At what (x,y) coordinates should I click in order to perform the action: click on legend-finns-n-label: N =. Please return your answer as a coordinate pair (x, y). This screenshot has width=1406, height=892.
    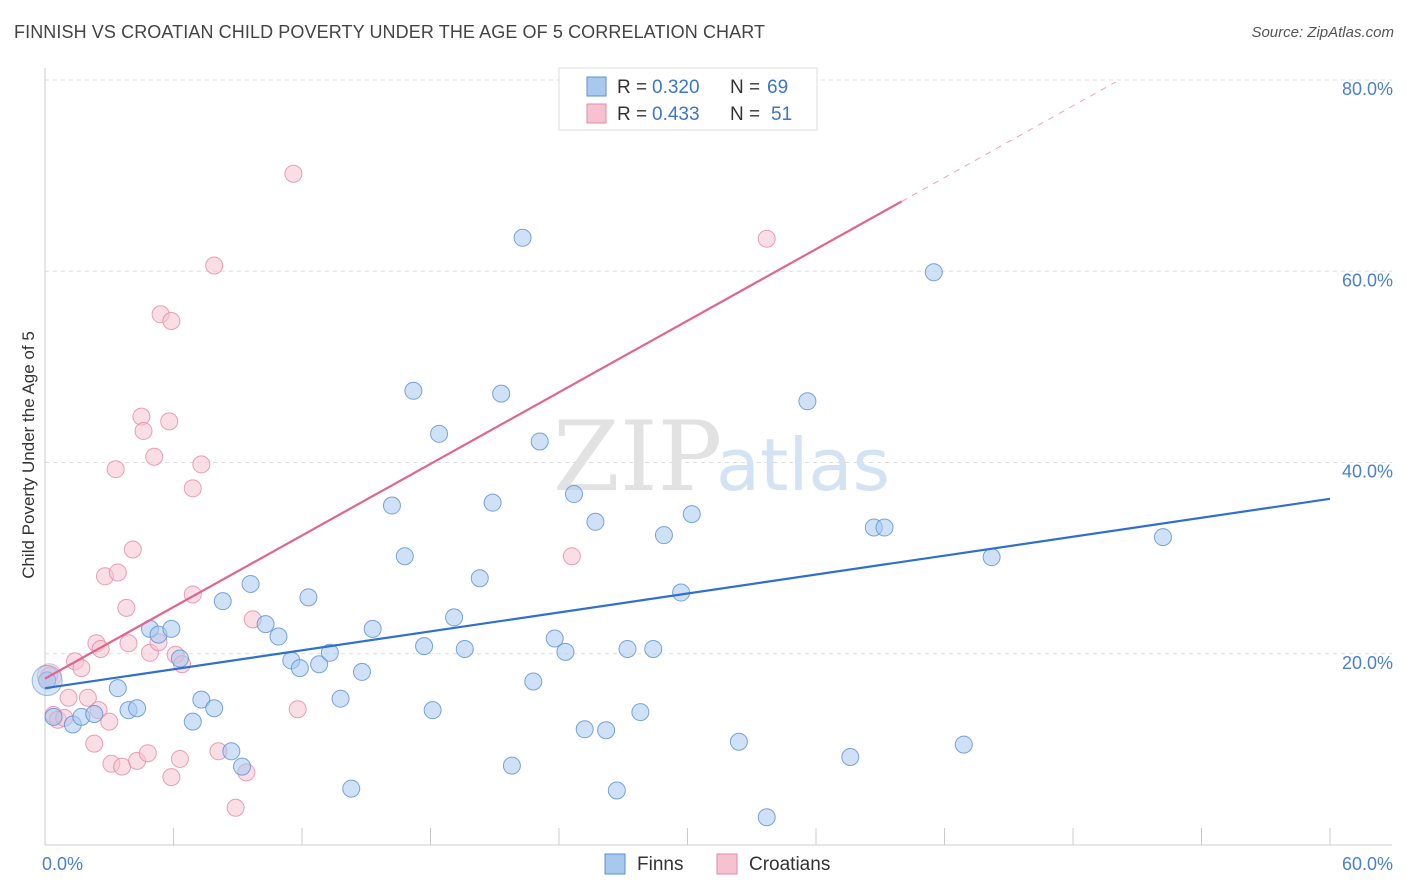
    Looking at the image, I should click on (745, 87).